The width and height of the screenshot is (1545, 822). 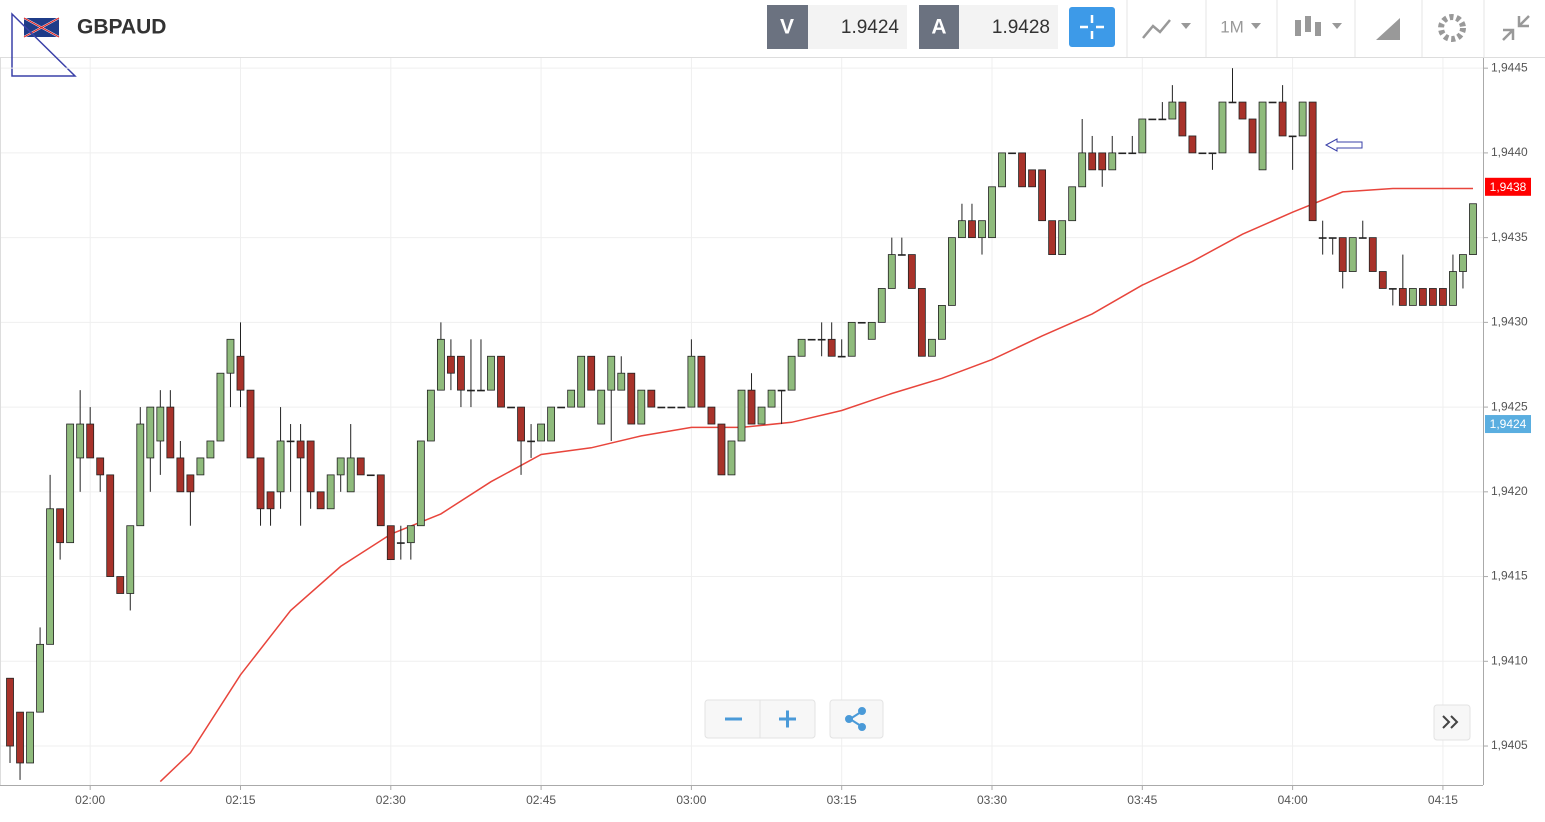 What do you see at coordinates (1343, 145) in the screenshot?
I see `arrow-annotation` at bounding box center [1343, 145].